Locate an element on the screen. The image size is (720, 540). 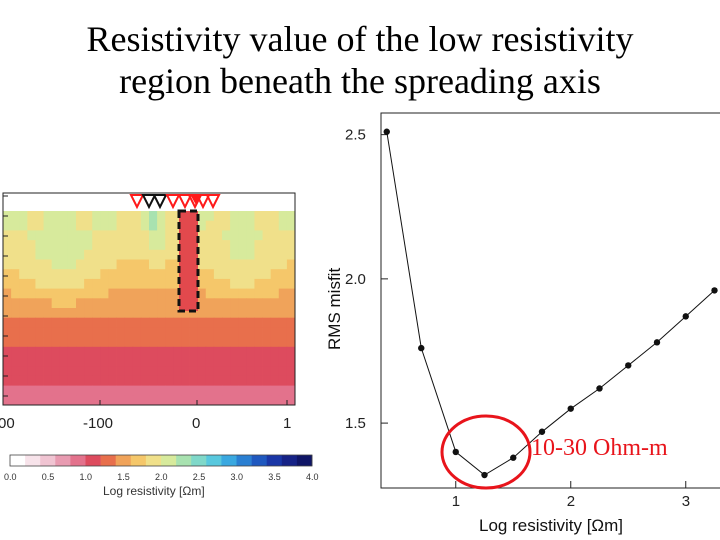
seafloor-stations is located at coordinates (175, 202).